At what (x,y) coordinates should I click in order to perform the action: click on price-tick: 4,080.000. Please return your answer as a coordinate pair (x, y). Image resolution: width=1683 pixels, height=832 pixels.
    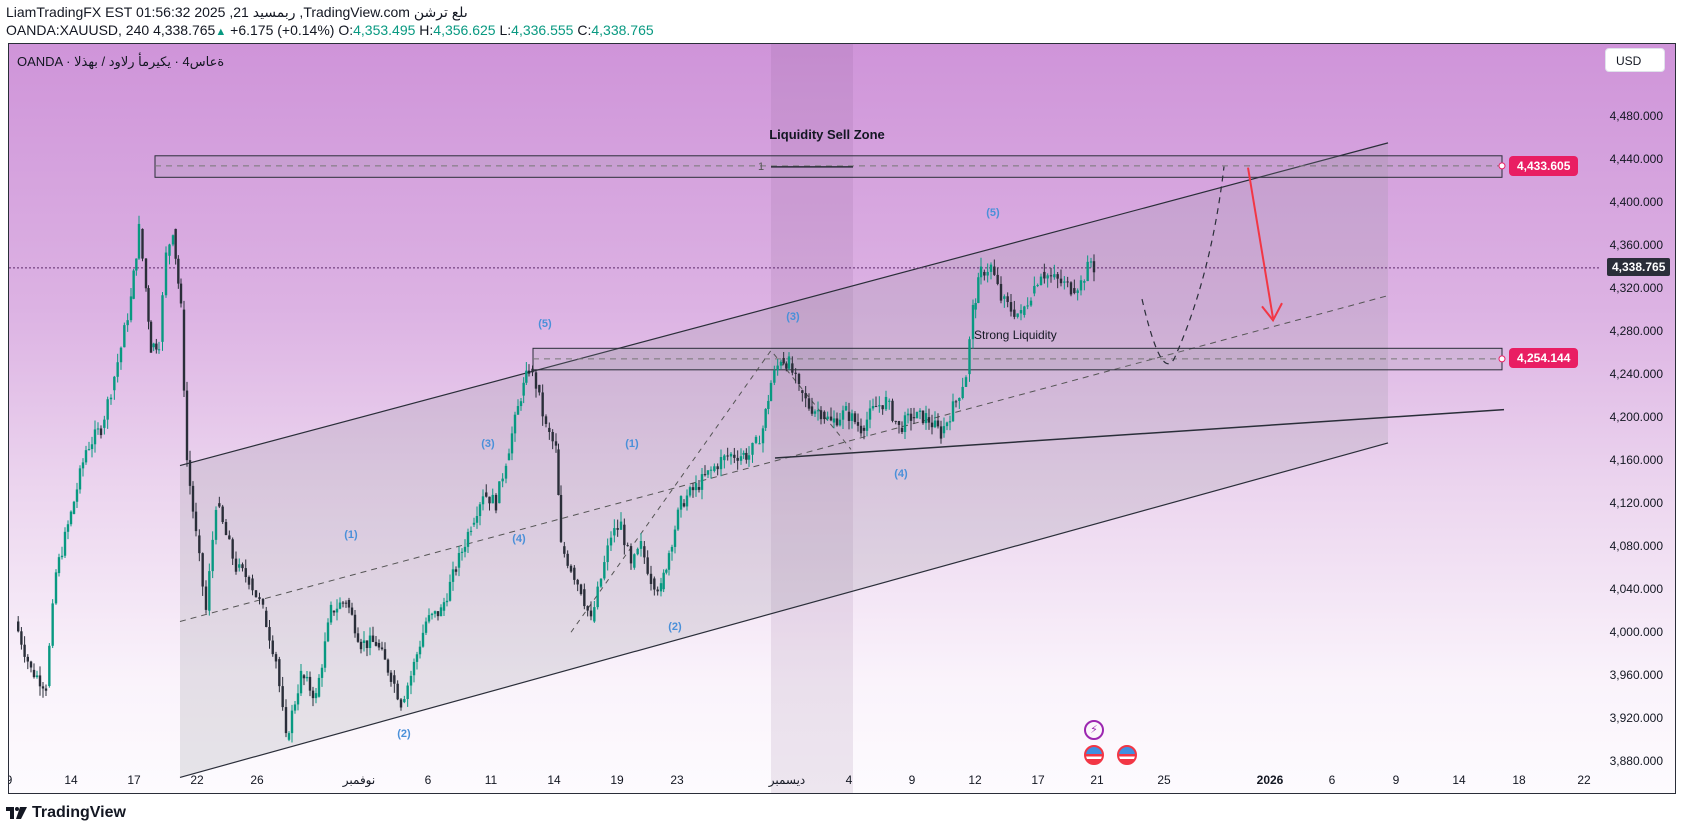
    Looking at the image, I should click on (1636, 546).